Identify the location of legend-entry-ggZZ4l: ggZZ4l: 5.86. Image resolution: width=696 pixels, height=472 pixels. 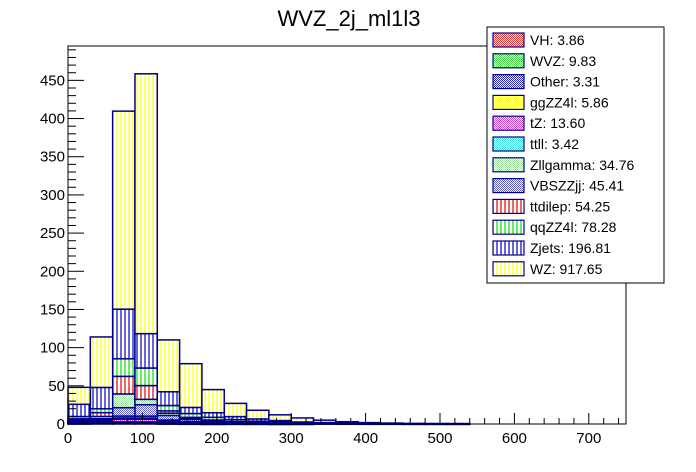
(550, 102).